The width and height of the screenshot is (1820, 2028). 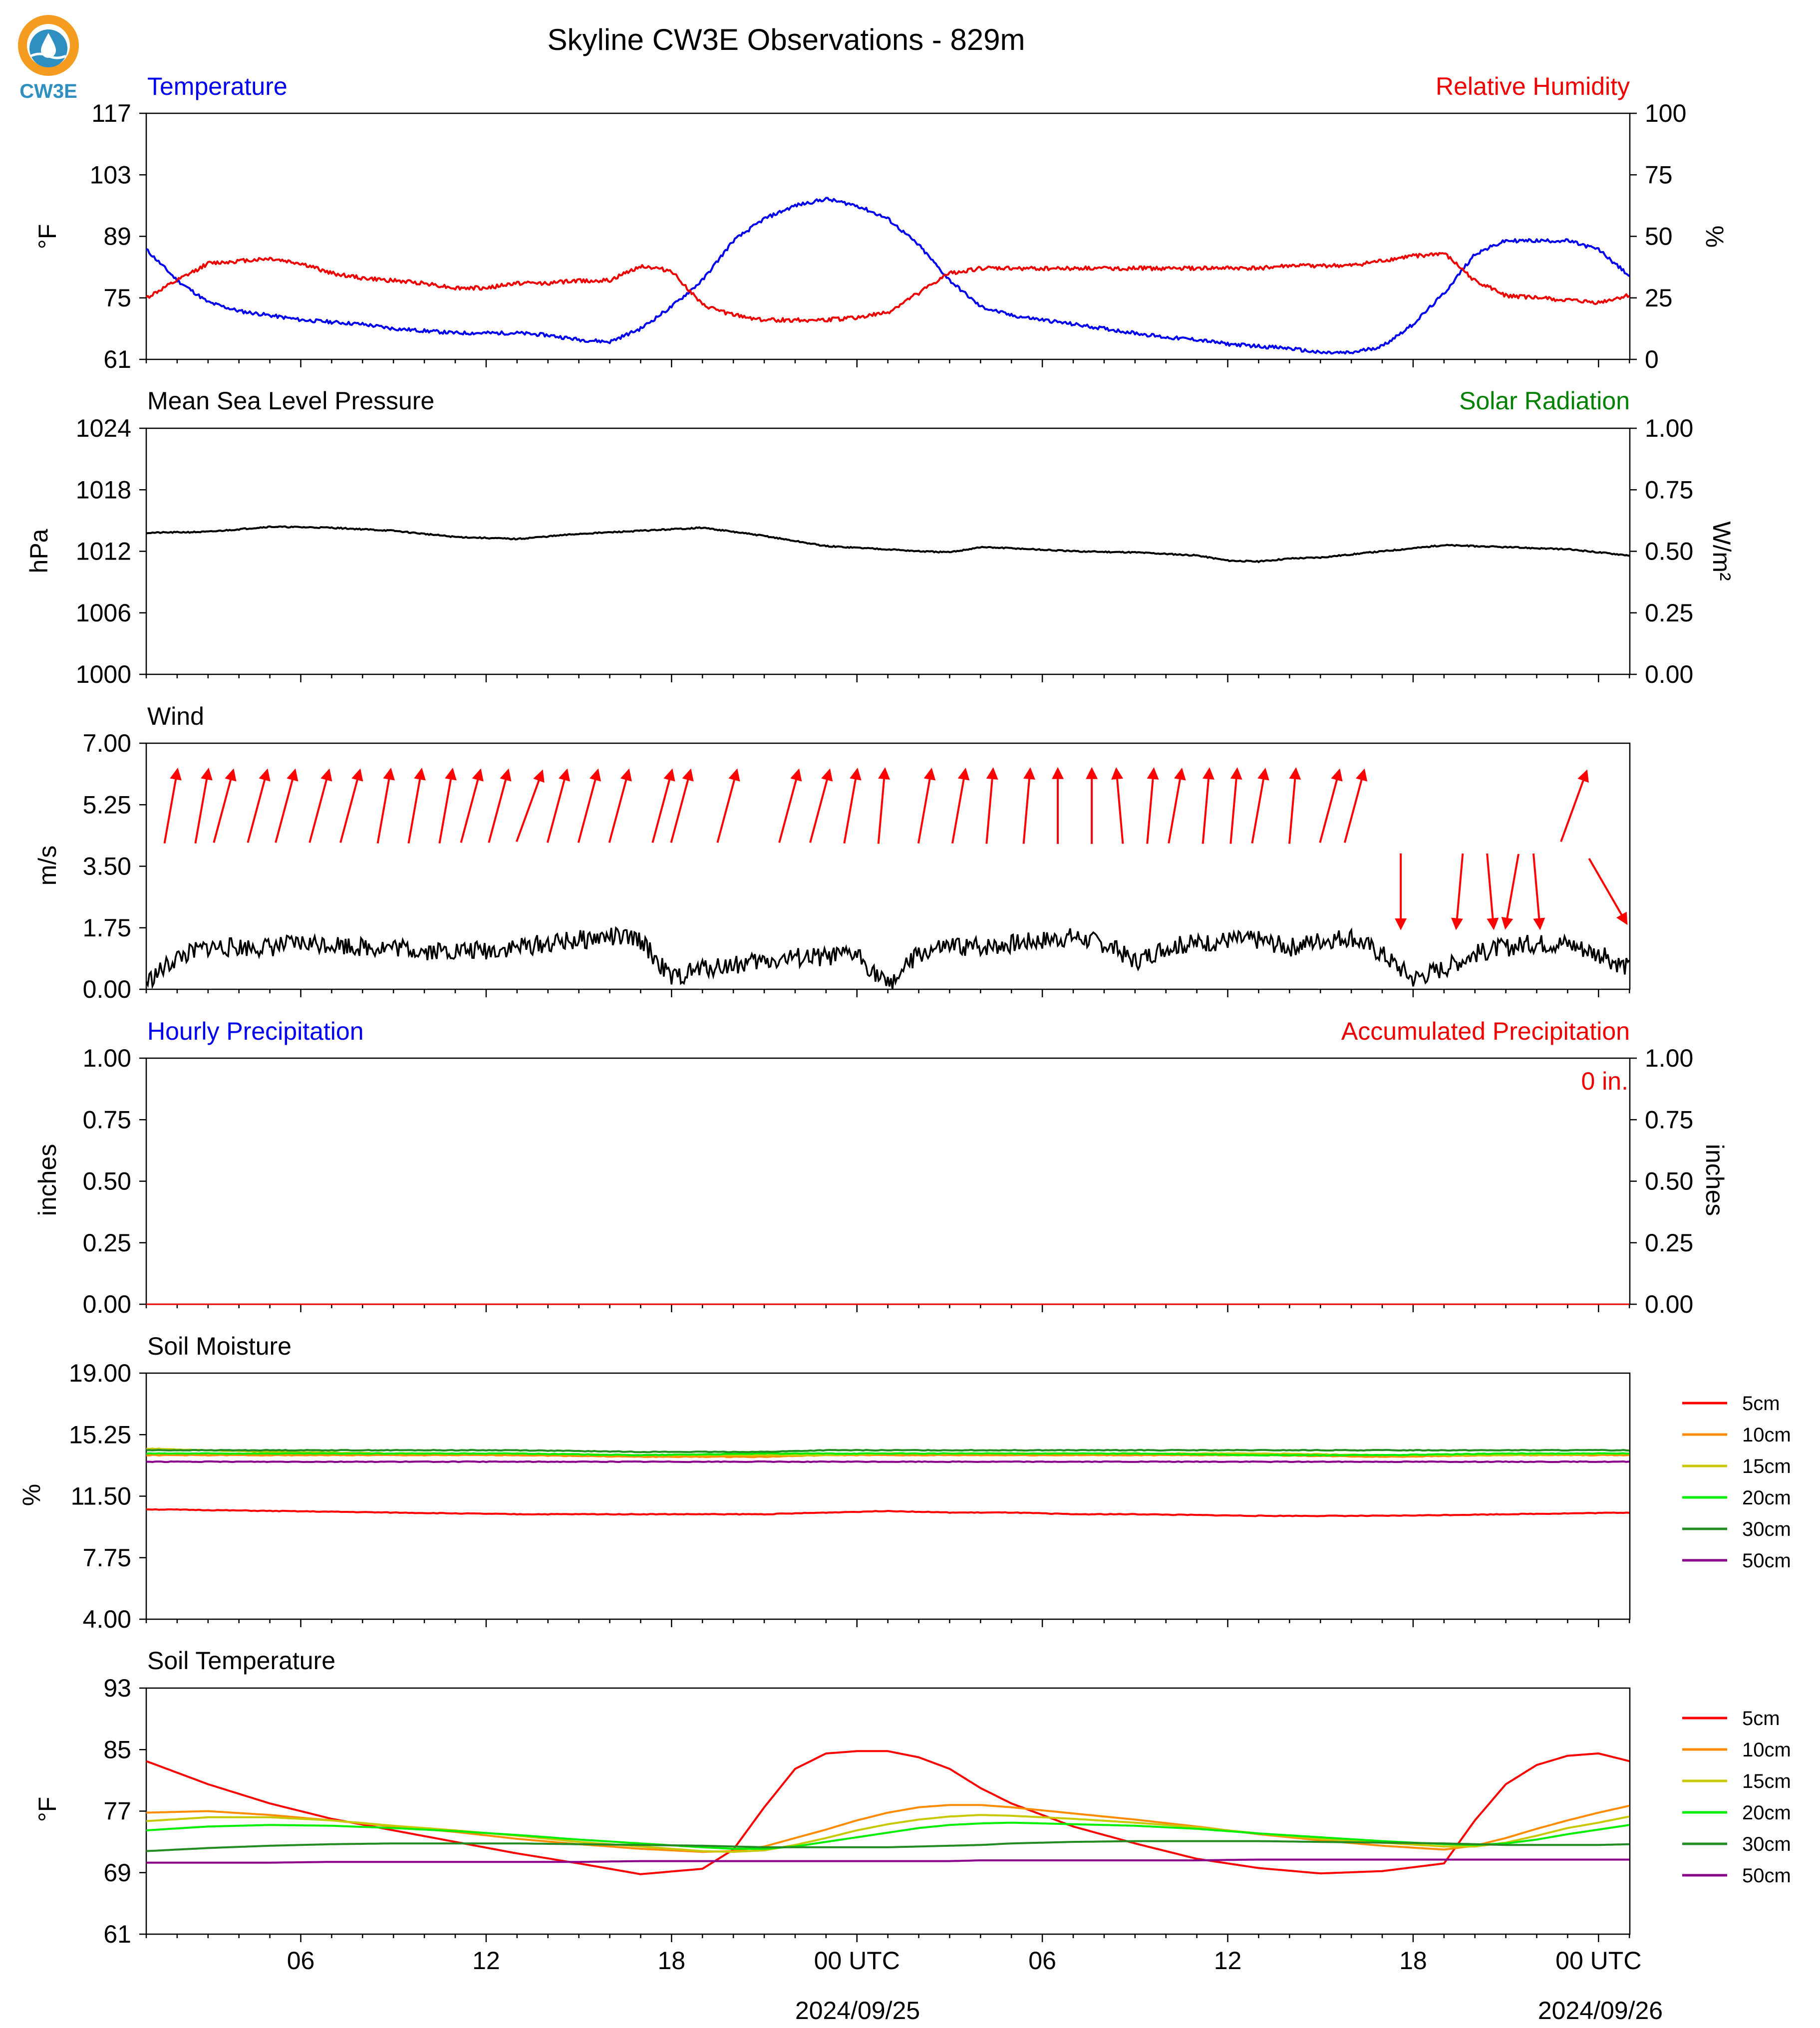 What do you see at coordinates (107, 1181) in the screenshot?
I see `y-tick-label-left: 0.50` at bounding box center [107, 1181].